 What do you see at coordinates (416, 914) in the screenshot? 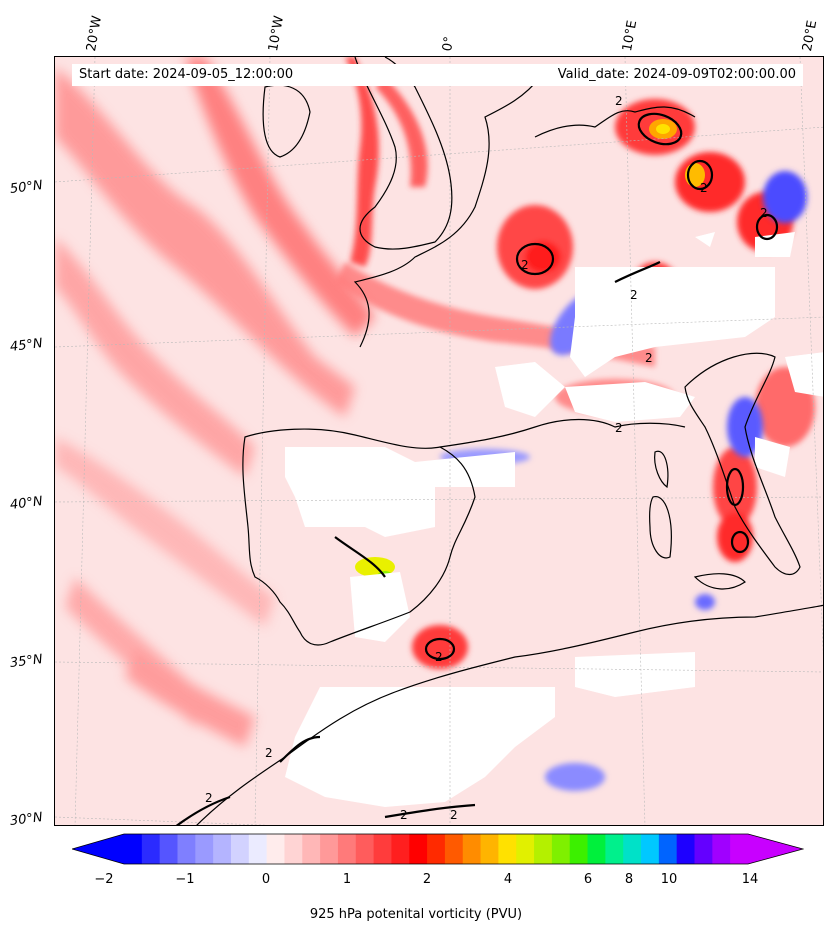
I see `colorbar-label: 925 hPa potenital vorticity (PVU)` at bounding box center [416, 914].